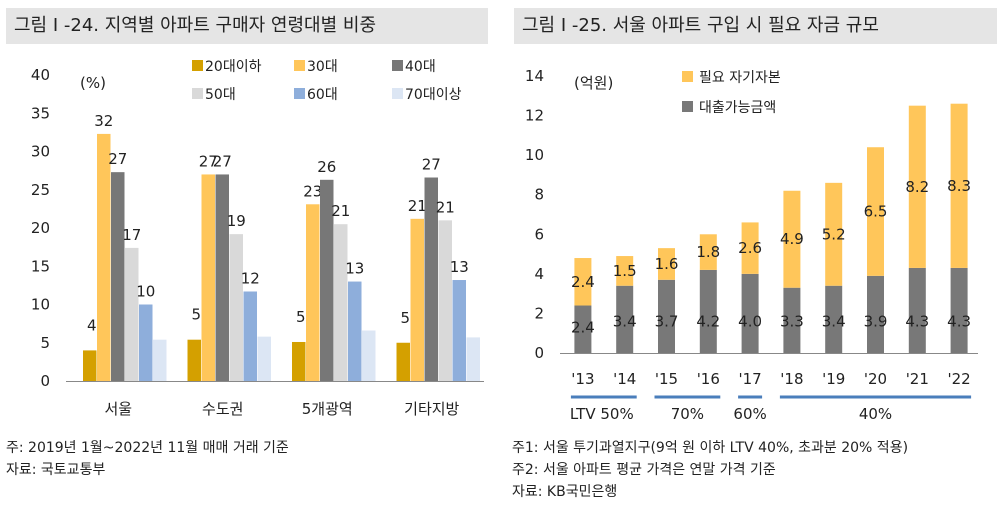 The height and width of the screenshot is (516, 1001). What do you see at coordinates (326, 167) in the screenshot?
I see `data-label: 26` at bounding box center [326, 167].